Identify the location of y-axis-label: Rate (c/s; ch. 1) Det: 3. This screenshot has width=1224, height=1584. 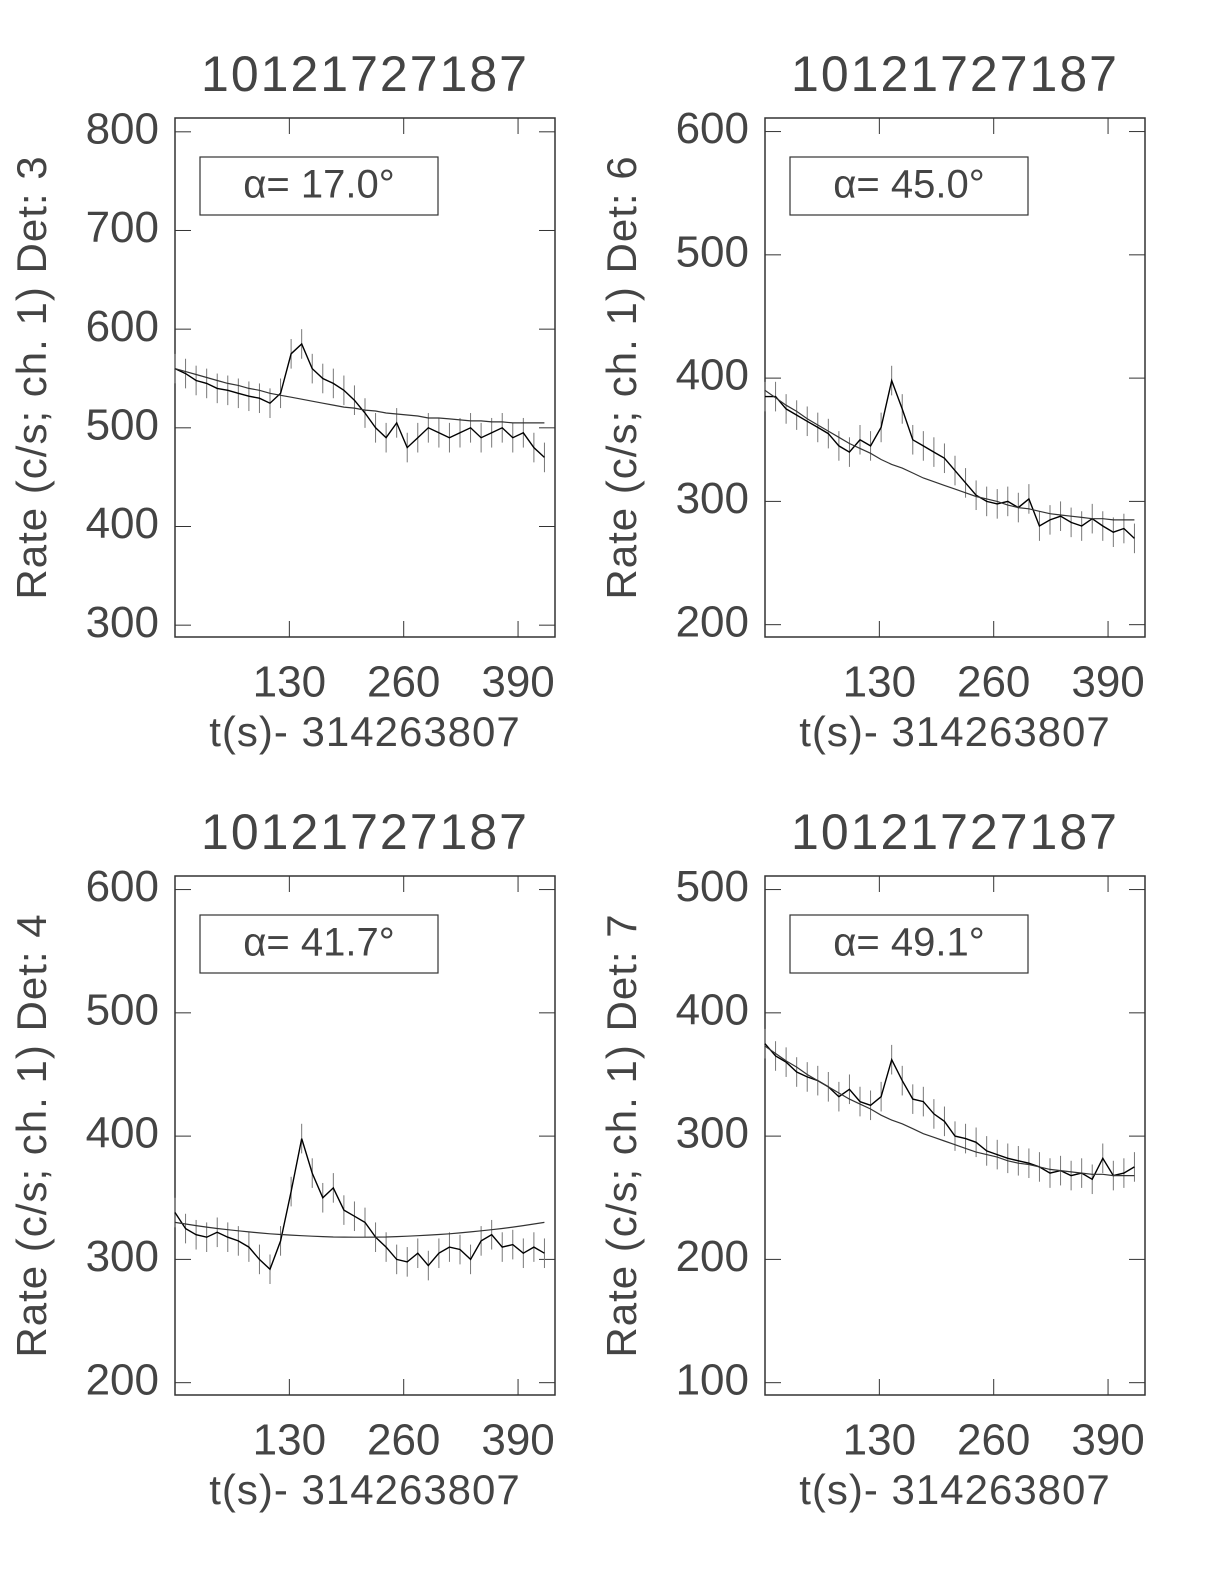
(31, 377).